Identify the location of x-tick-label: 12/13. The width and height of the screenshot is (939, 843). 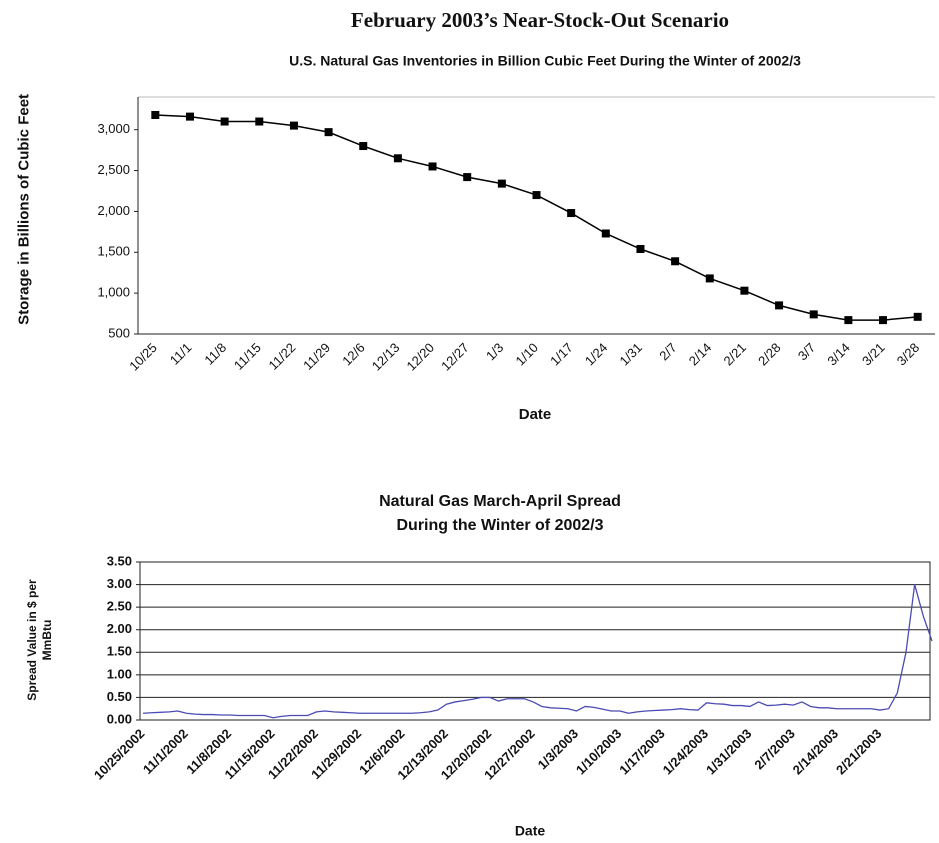
(386, 357).